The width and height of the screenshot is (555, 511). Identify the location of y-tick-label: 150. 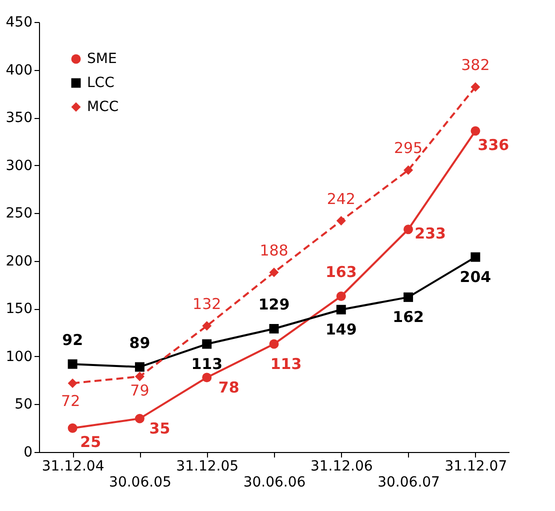
(19, 309).